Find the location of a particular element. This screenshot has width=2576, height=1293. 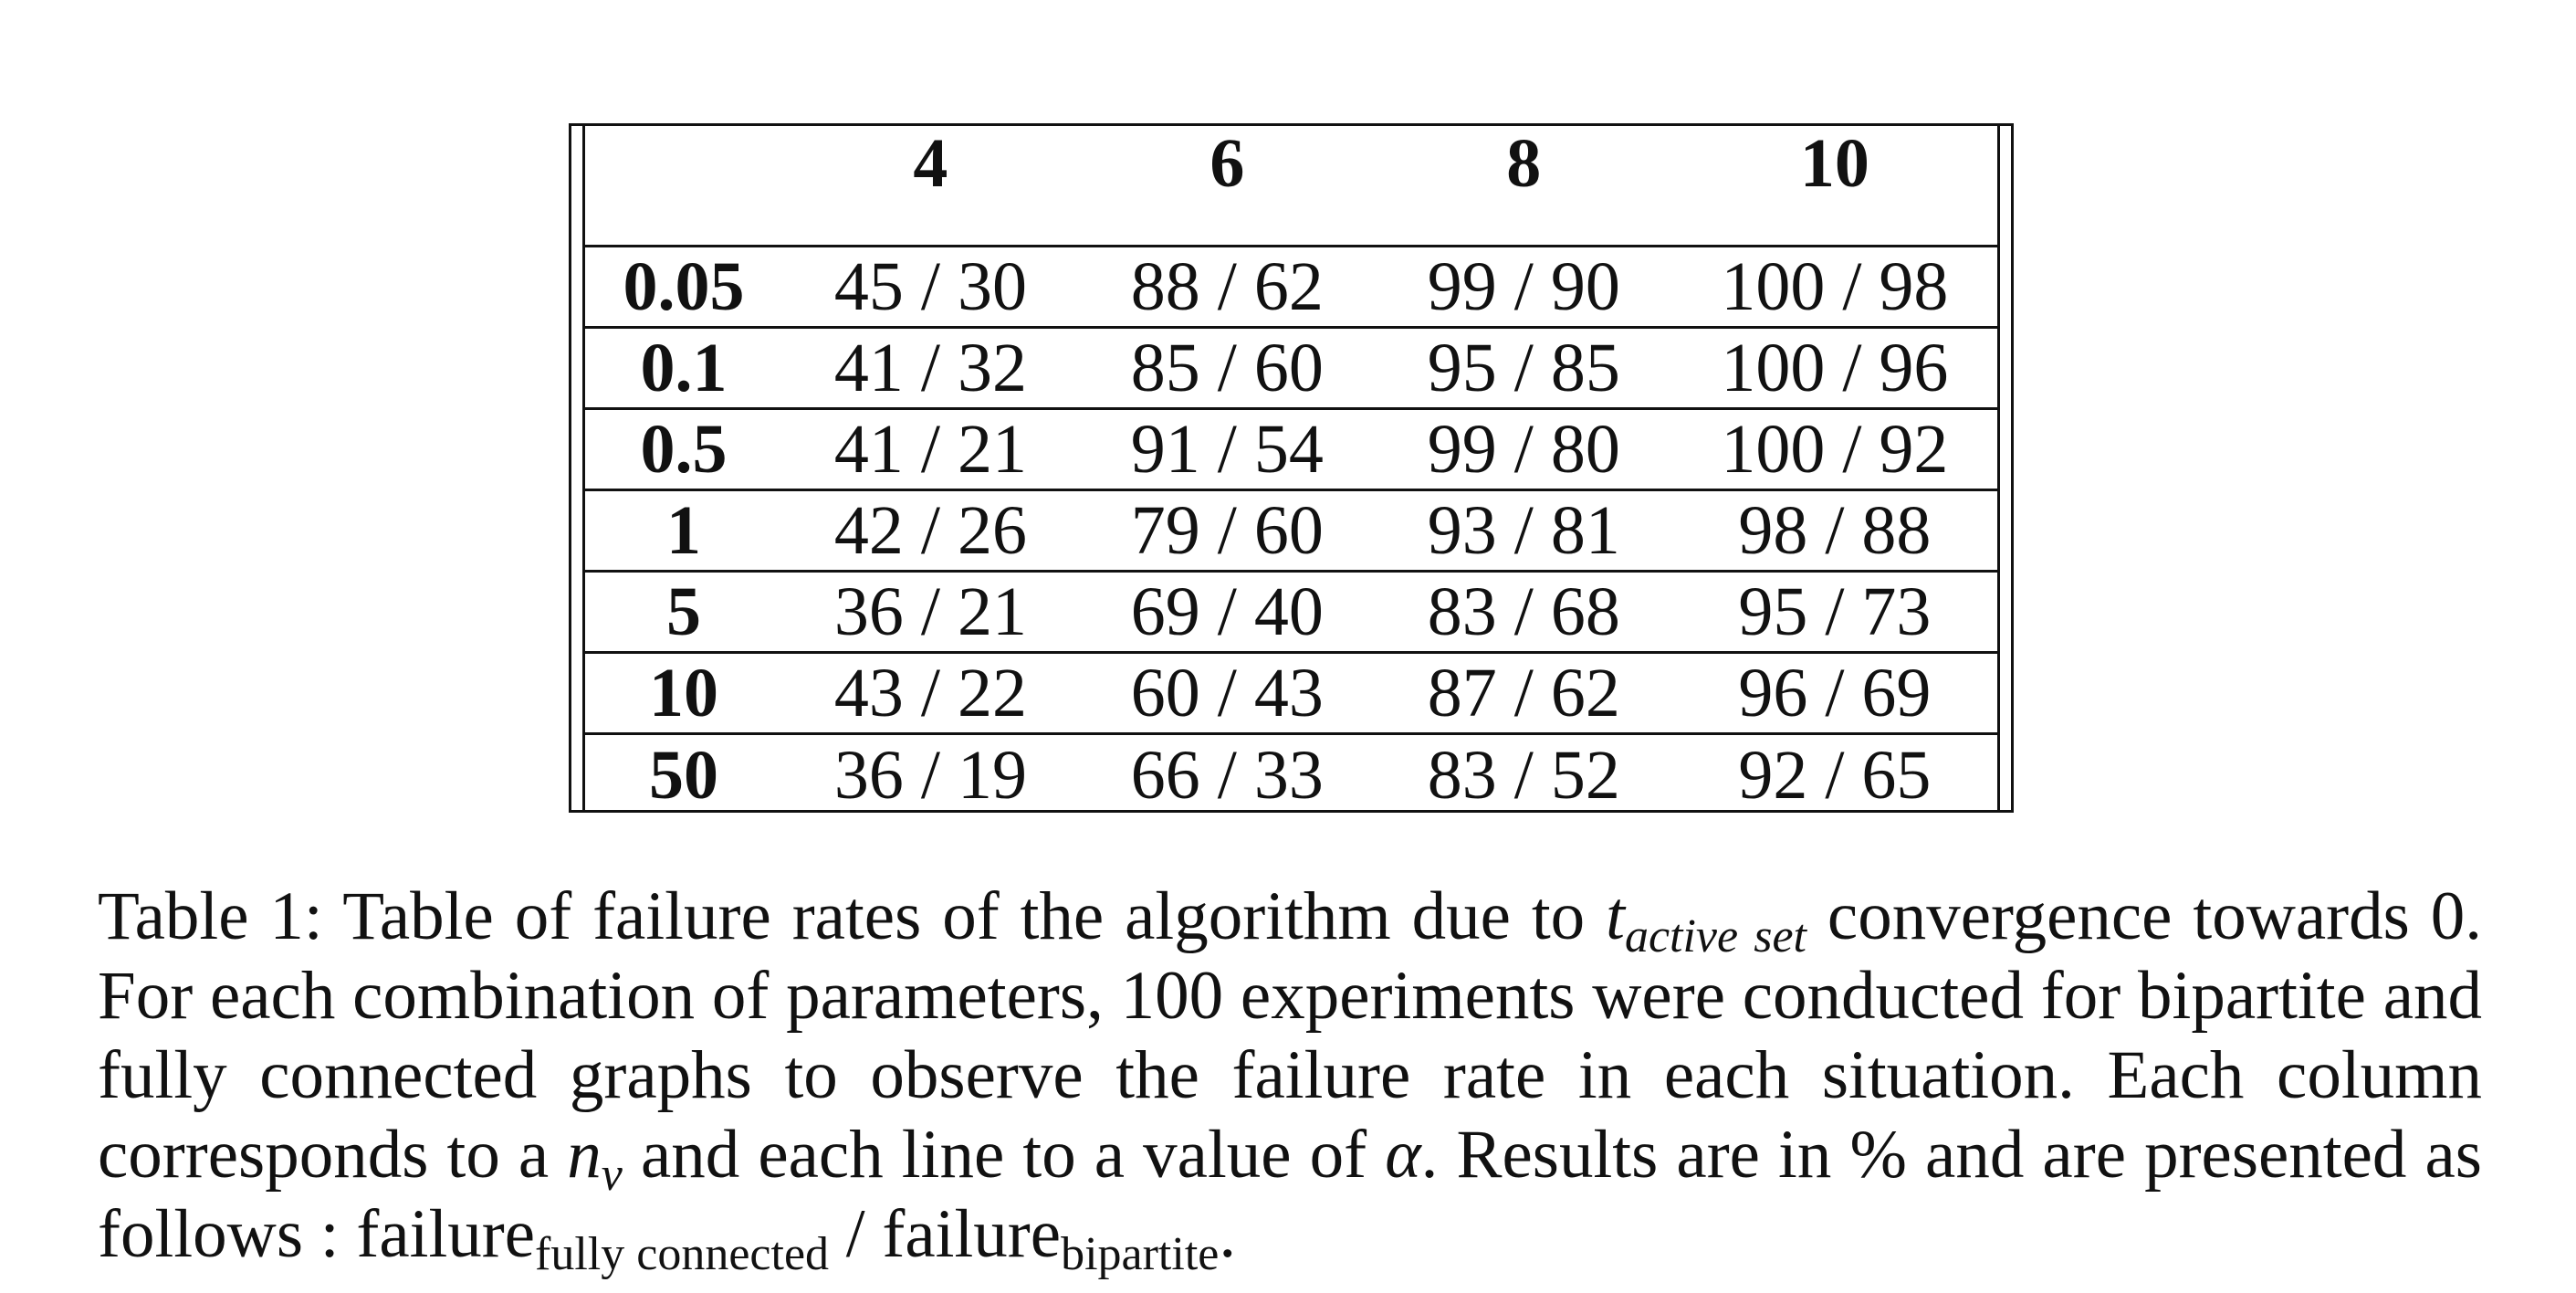

table-cell: 41 / 21 is located at coordinates (930, 449).